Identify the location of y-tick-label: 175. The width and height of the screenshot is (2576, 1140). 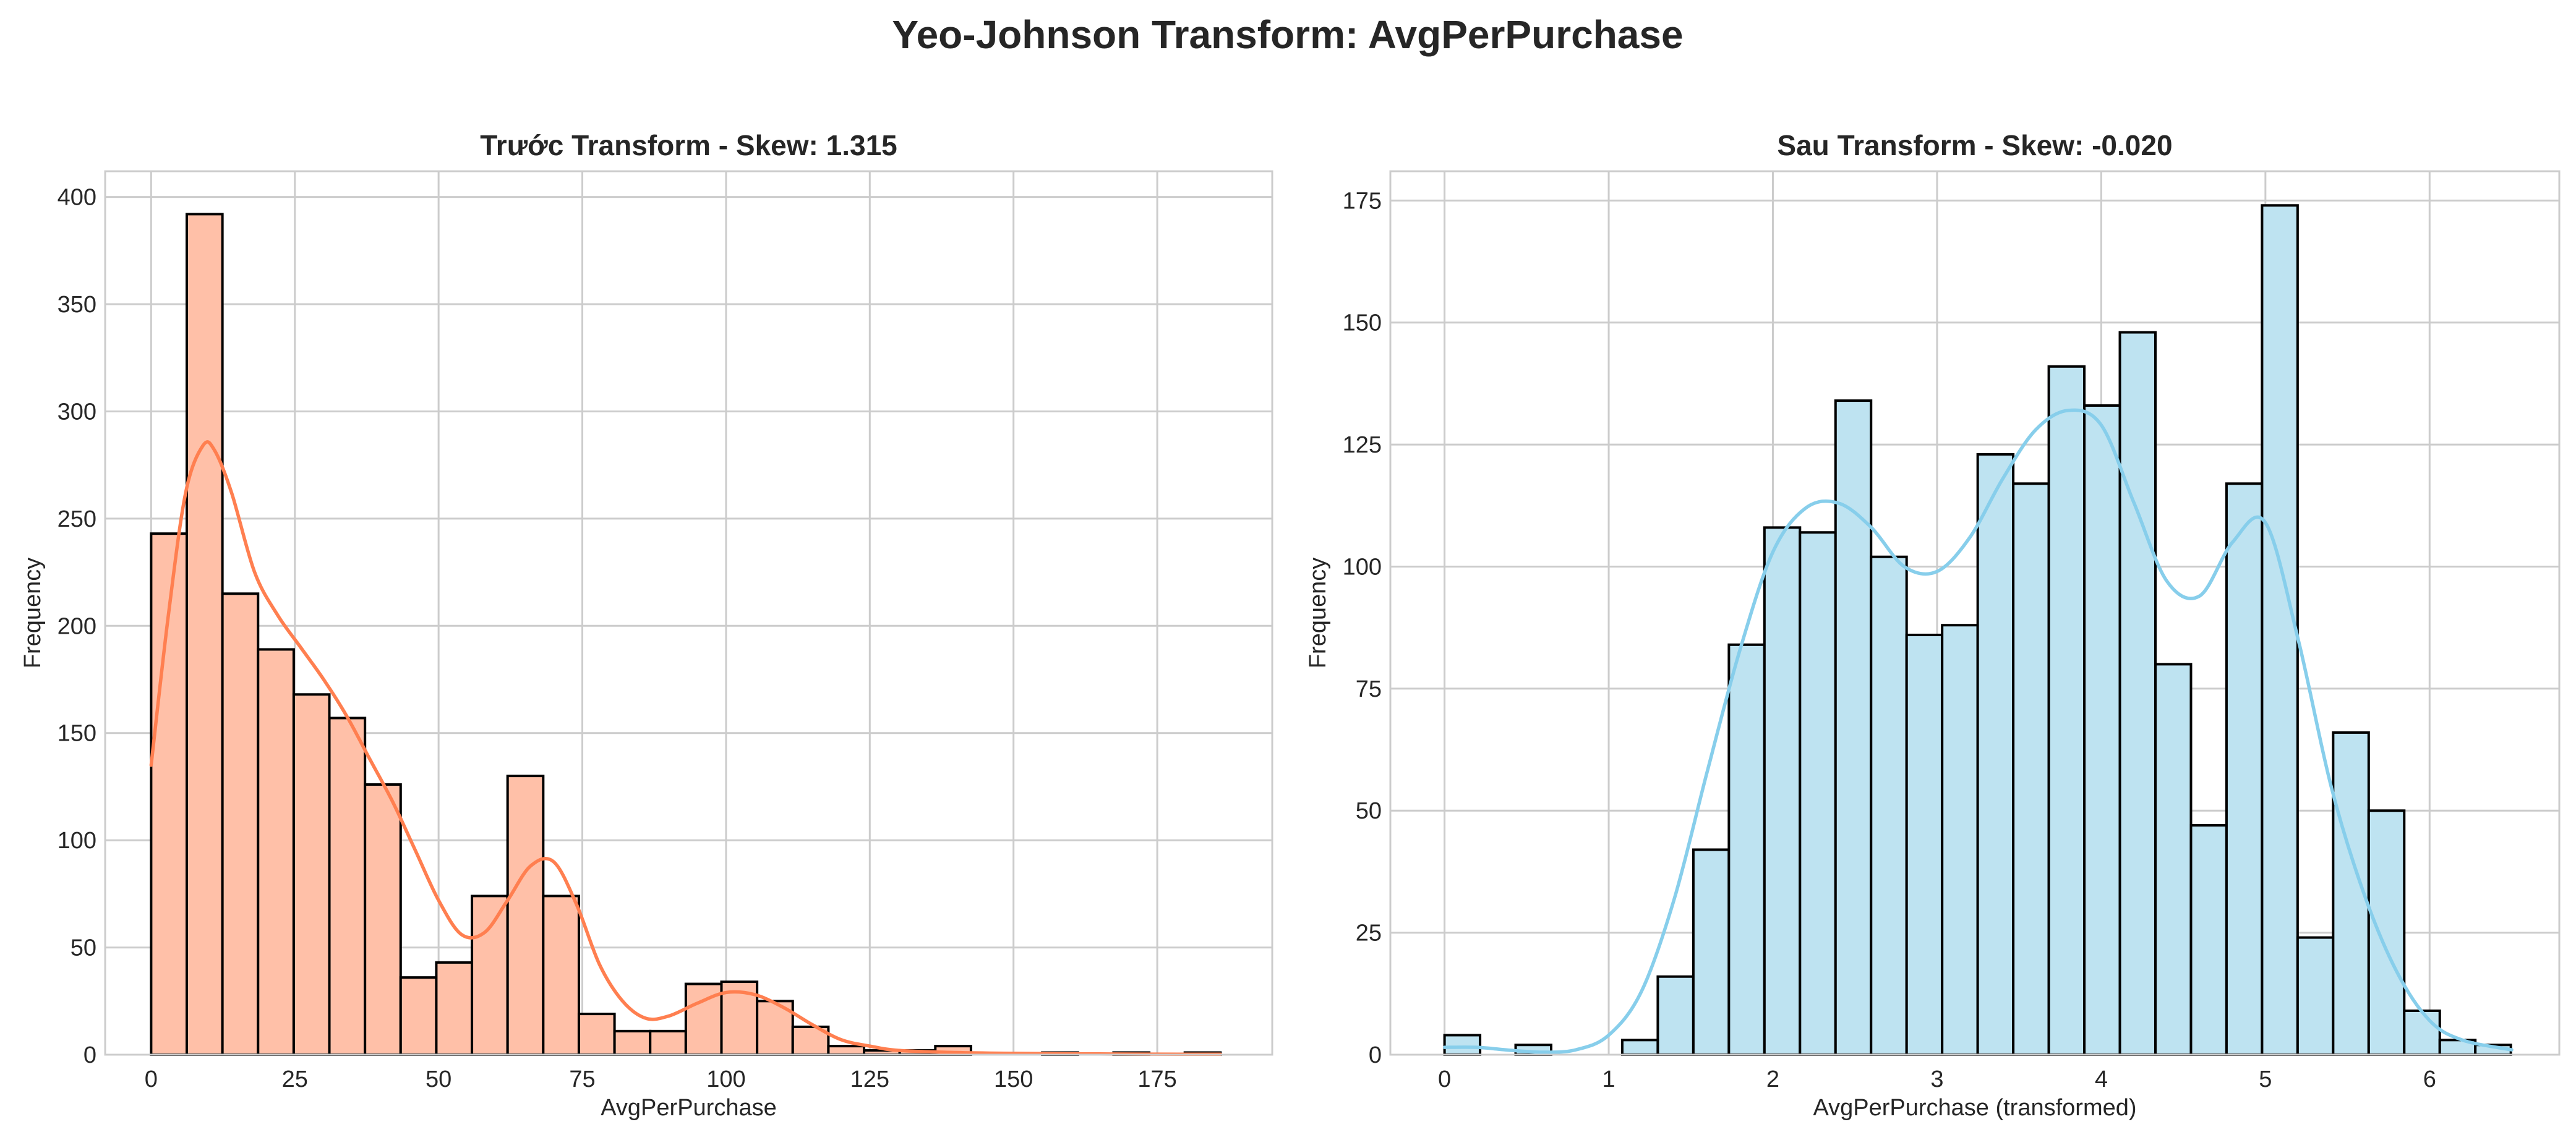
(1363, 201).